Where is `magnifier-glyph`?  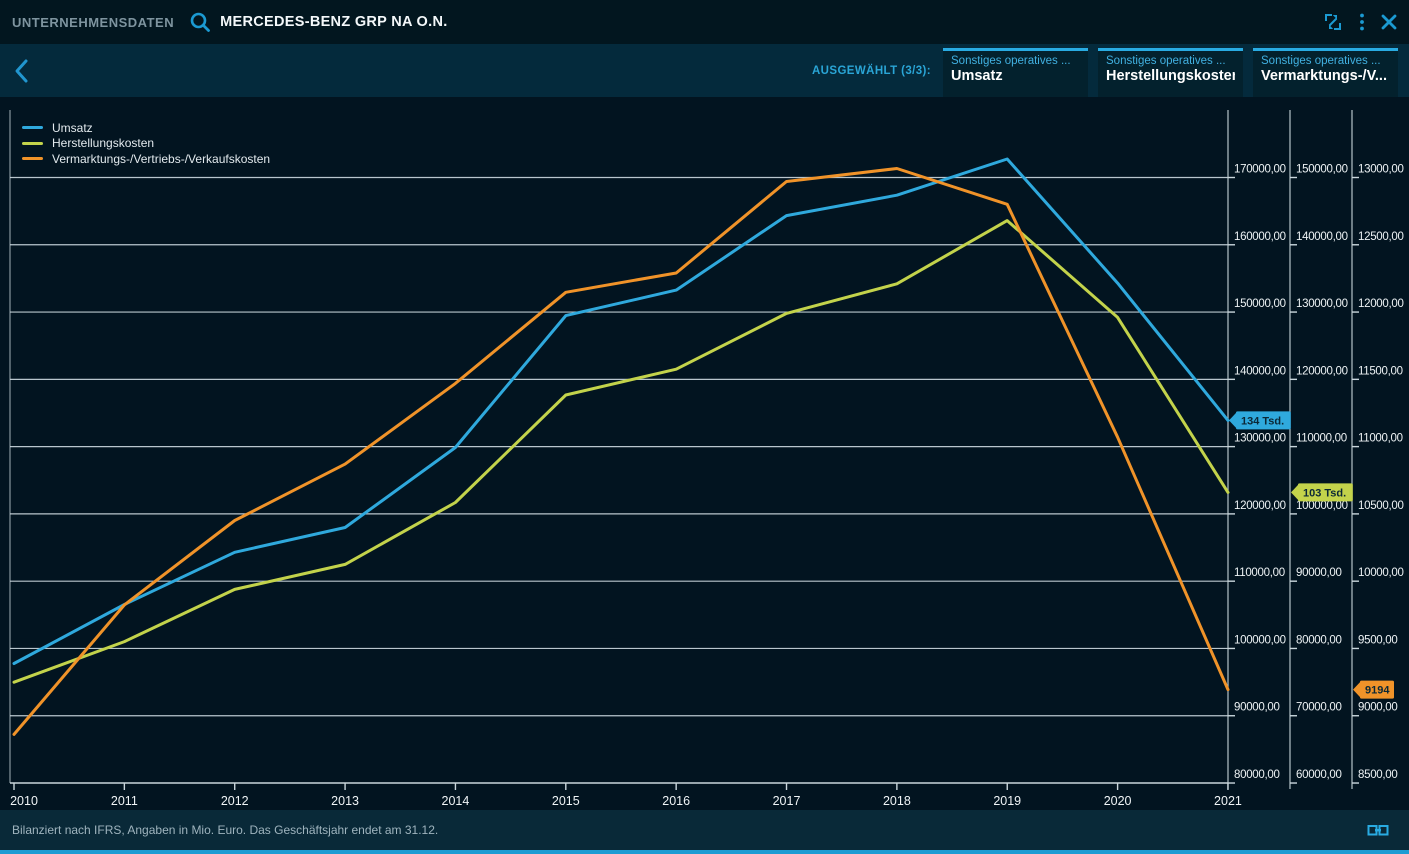
magnifier-glyph is located at coordinates (200, 22).